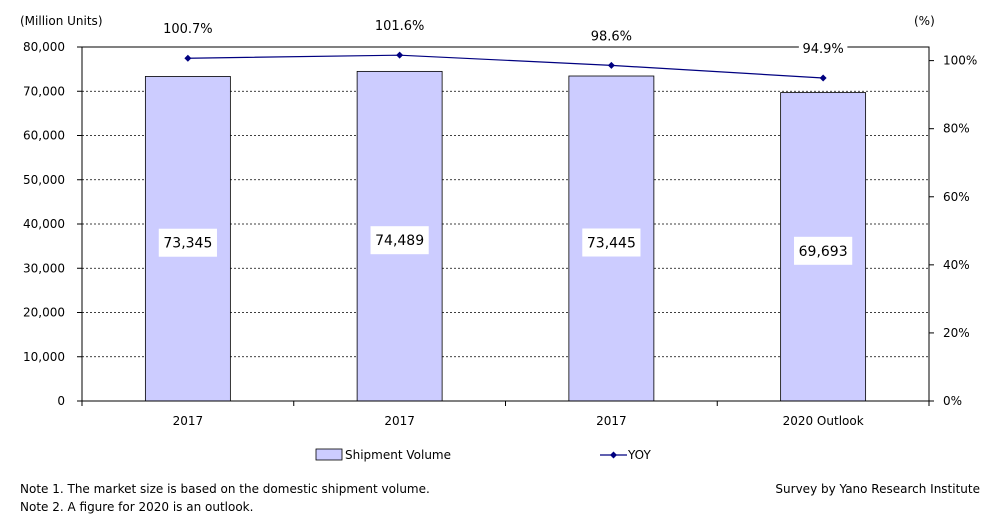 The height and width of the screenshot is (517, 984). Describe the element at coordinates (956, 333) in the screenshot. I see `right-tick-label-1: 20%` at that location.